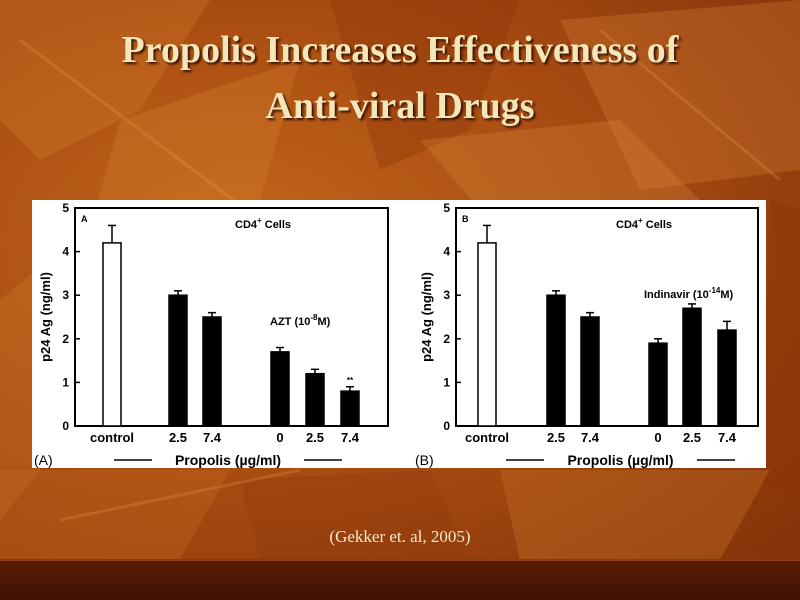  Describe the element at coordinates (689, 293) in the screenshot. I see `treatment-annotation: Indinavir (10-14M)` at that location.